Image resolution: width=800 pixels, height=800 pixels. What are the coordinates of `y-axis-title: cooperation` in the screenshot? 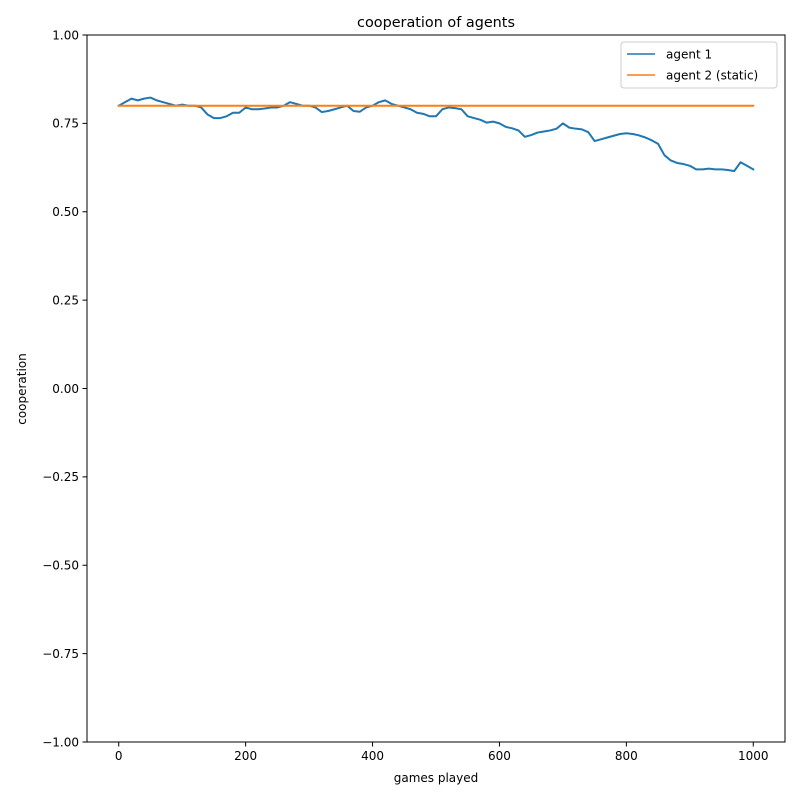 It's located at (22, 389).